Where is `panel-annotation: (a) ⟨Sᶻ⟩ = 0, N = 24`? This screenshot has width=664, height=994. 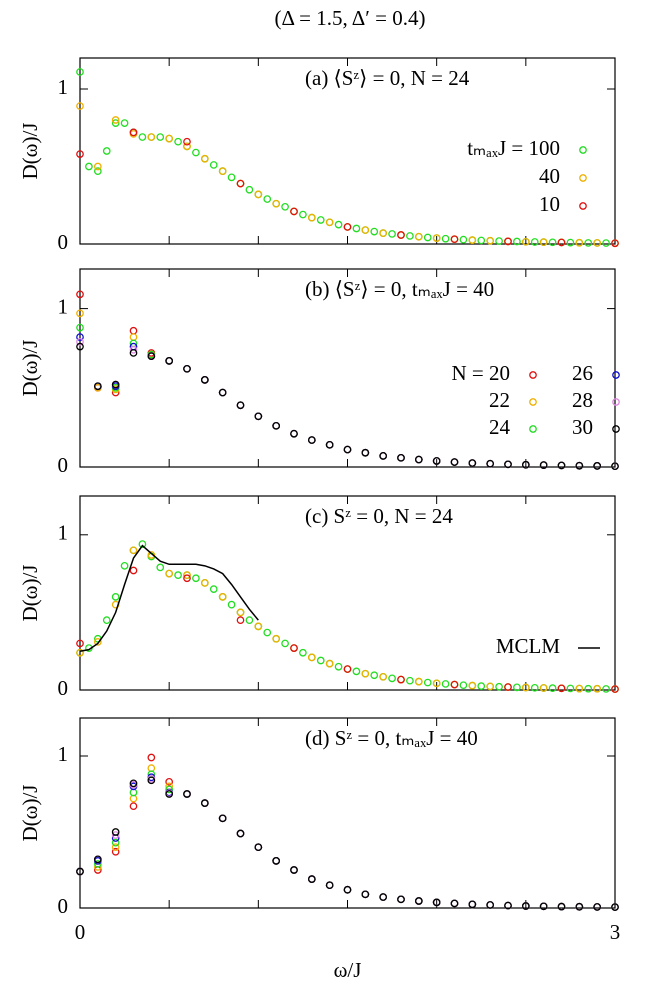 panel-annotation: (a) ⟨Sᶻ⟩ = 0, N = 24 is located at coordinates (387, 78).